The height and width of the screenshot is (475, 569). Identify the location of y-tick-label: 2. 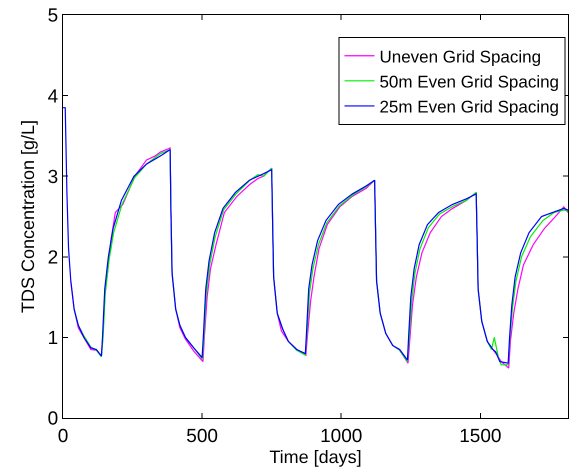
(53, 257).